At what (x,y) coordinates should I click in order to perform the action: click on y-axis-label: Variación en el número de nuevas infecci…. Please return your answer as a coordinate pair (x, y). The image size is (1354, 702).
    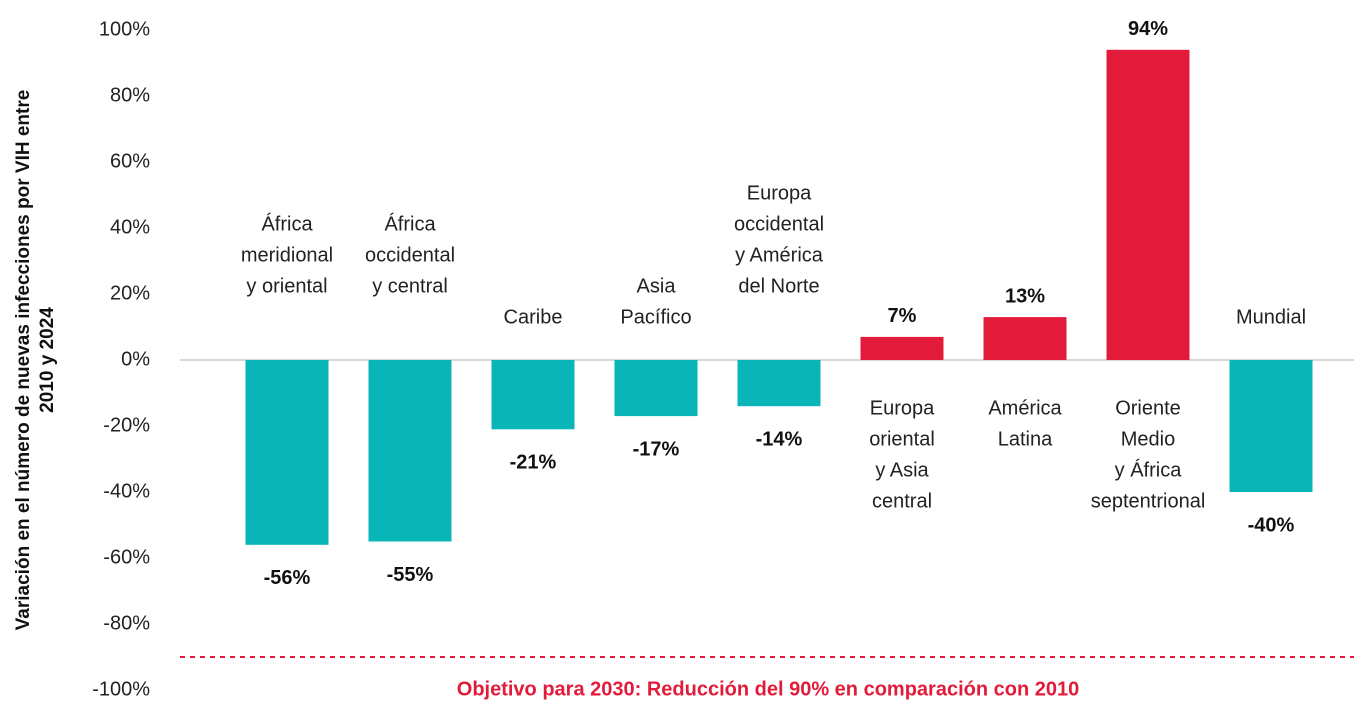
    Looking at the image, I should click on (23, 360).